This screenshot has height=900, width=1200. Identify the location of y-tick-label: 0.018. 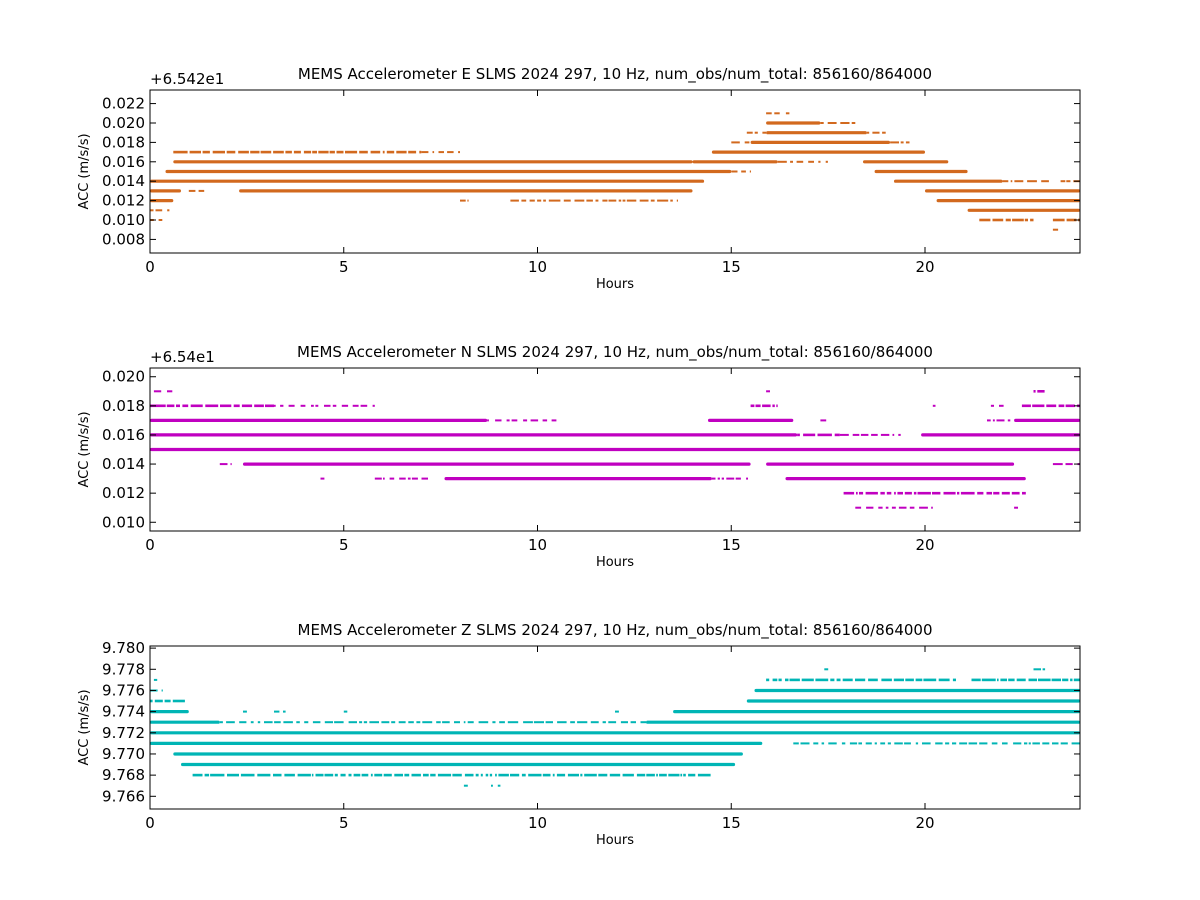
(123, 142).